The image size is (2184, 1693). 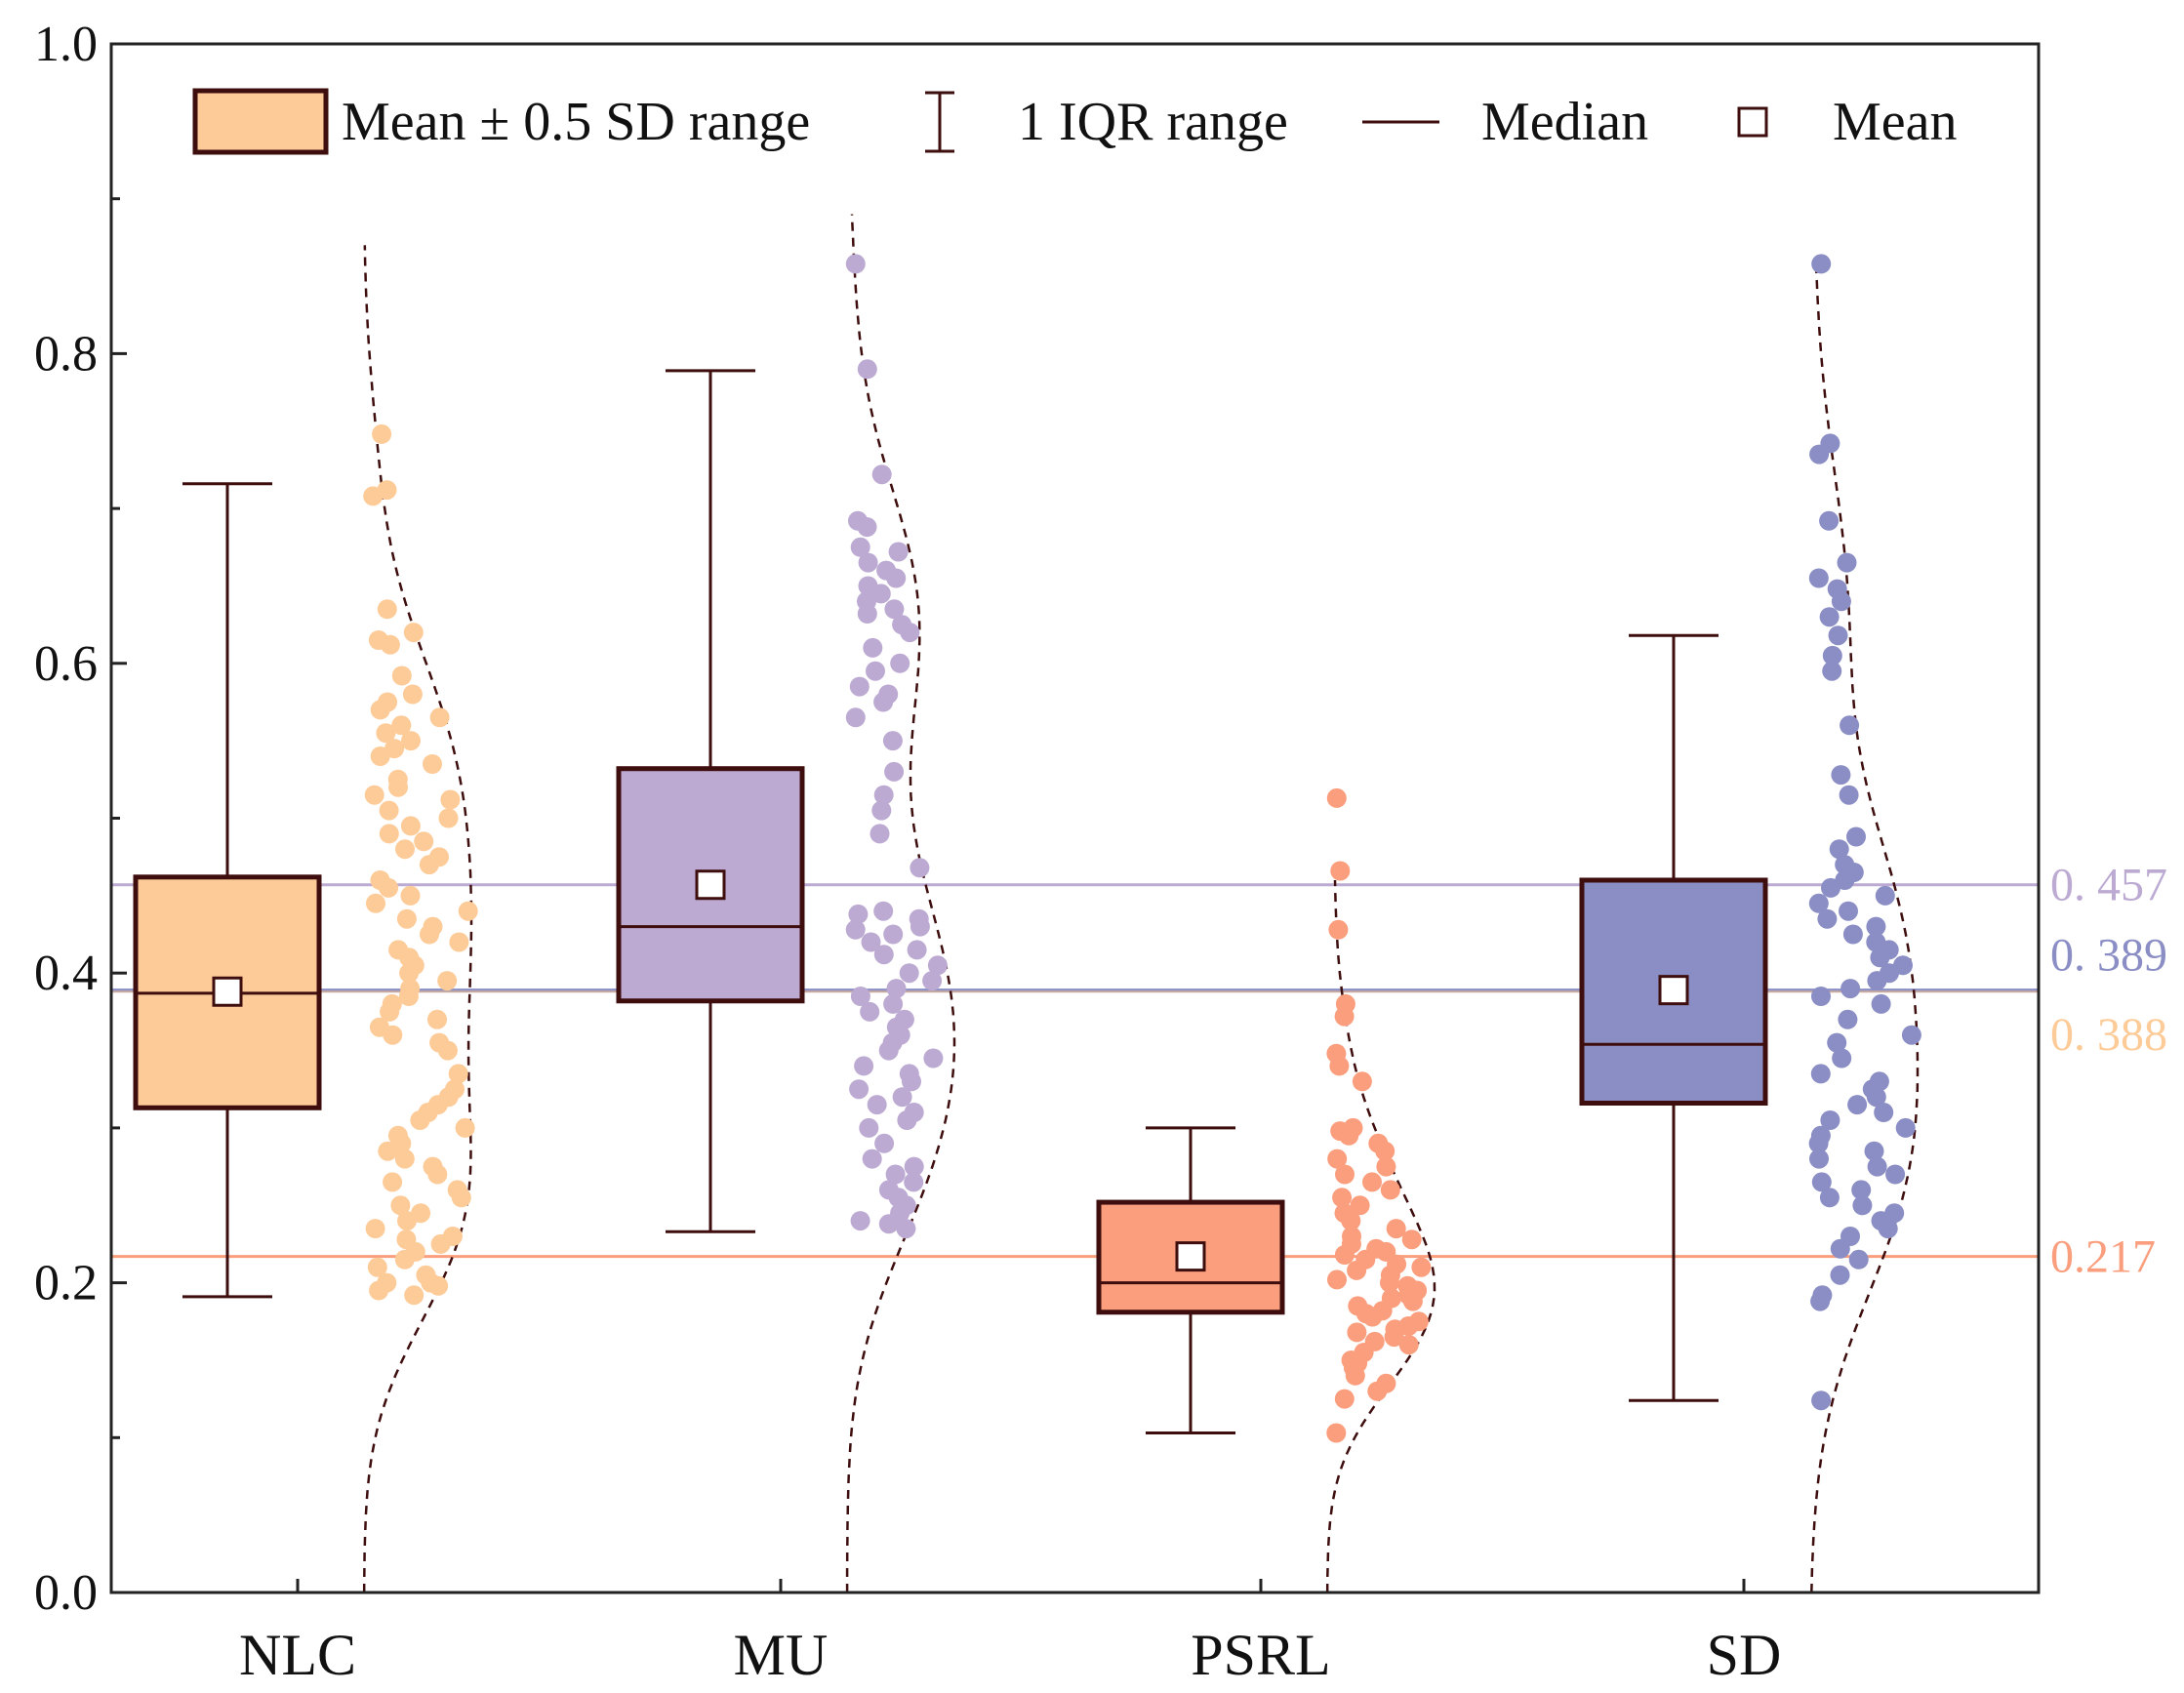 I want to click on reference-label: 0.217, so click(x=2103, y=1257).